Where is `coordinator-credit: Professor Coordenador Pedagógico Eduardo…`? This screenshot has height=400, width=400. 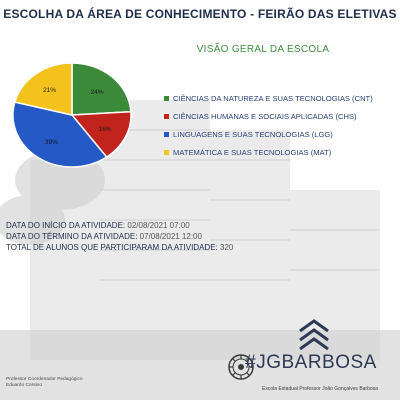 coordinator-credit: Professor Coordenador Pedagógico Eduardo… is located at coordinates (44, 383).